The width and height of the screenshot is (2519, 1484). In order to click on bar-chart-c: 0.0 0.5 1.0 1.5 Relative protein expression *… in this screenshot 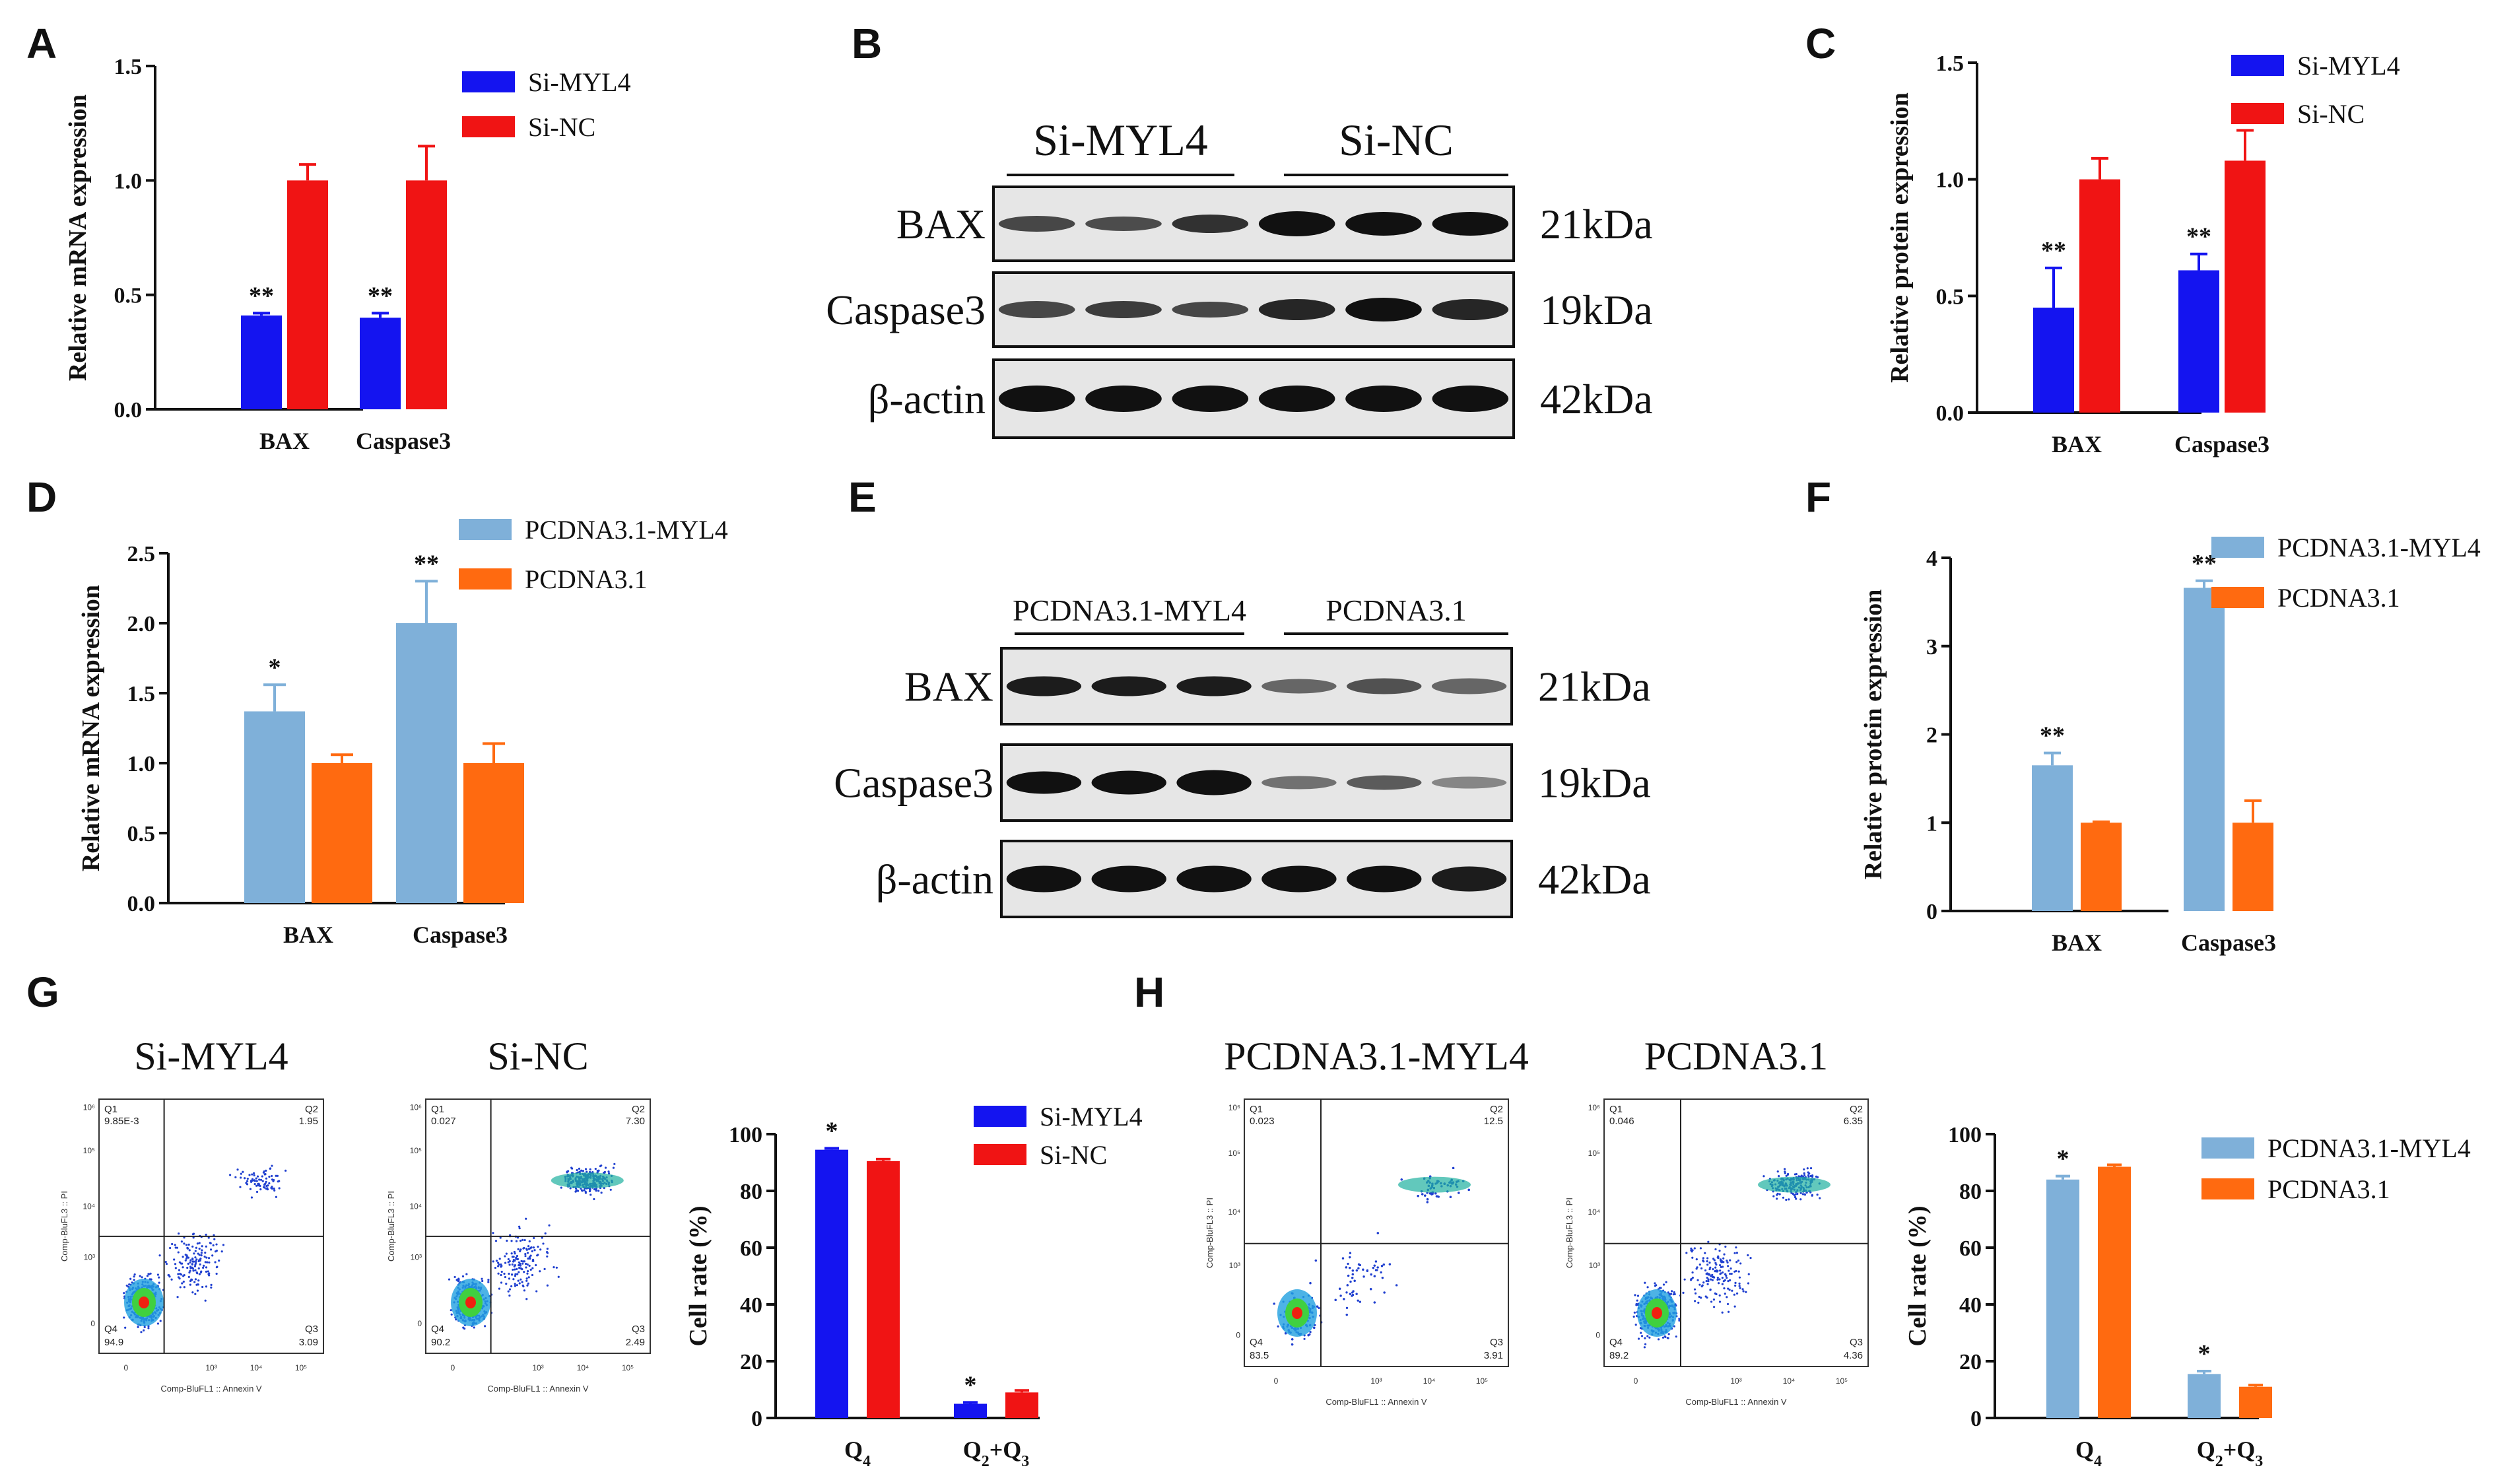, I will do `click(2143, 254)`.